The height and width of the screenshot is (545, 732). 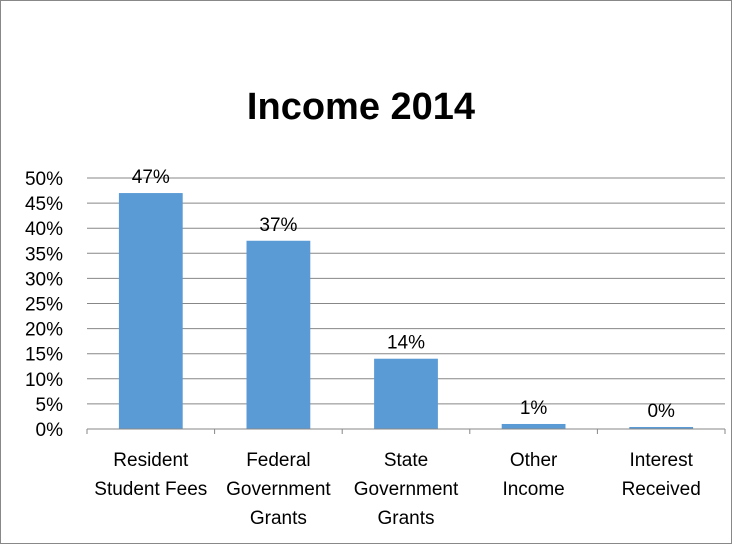 I want to click on x-tick-label: Interest Received, so click(x=661, y=475).